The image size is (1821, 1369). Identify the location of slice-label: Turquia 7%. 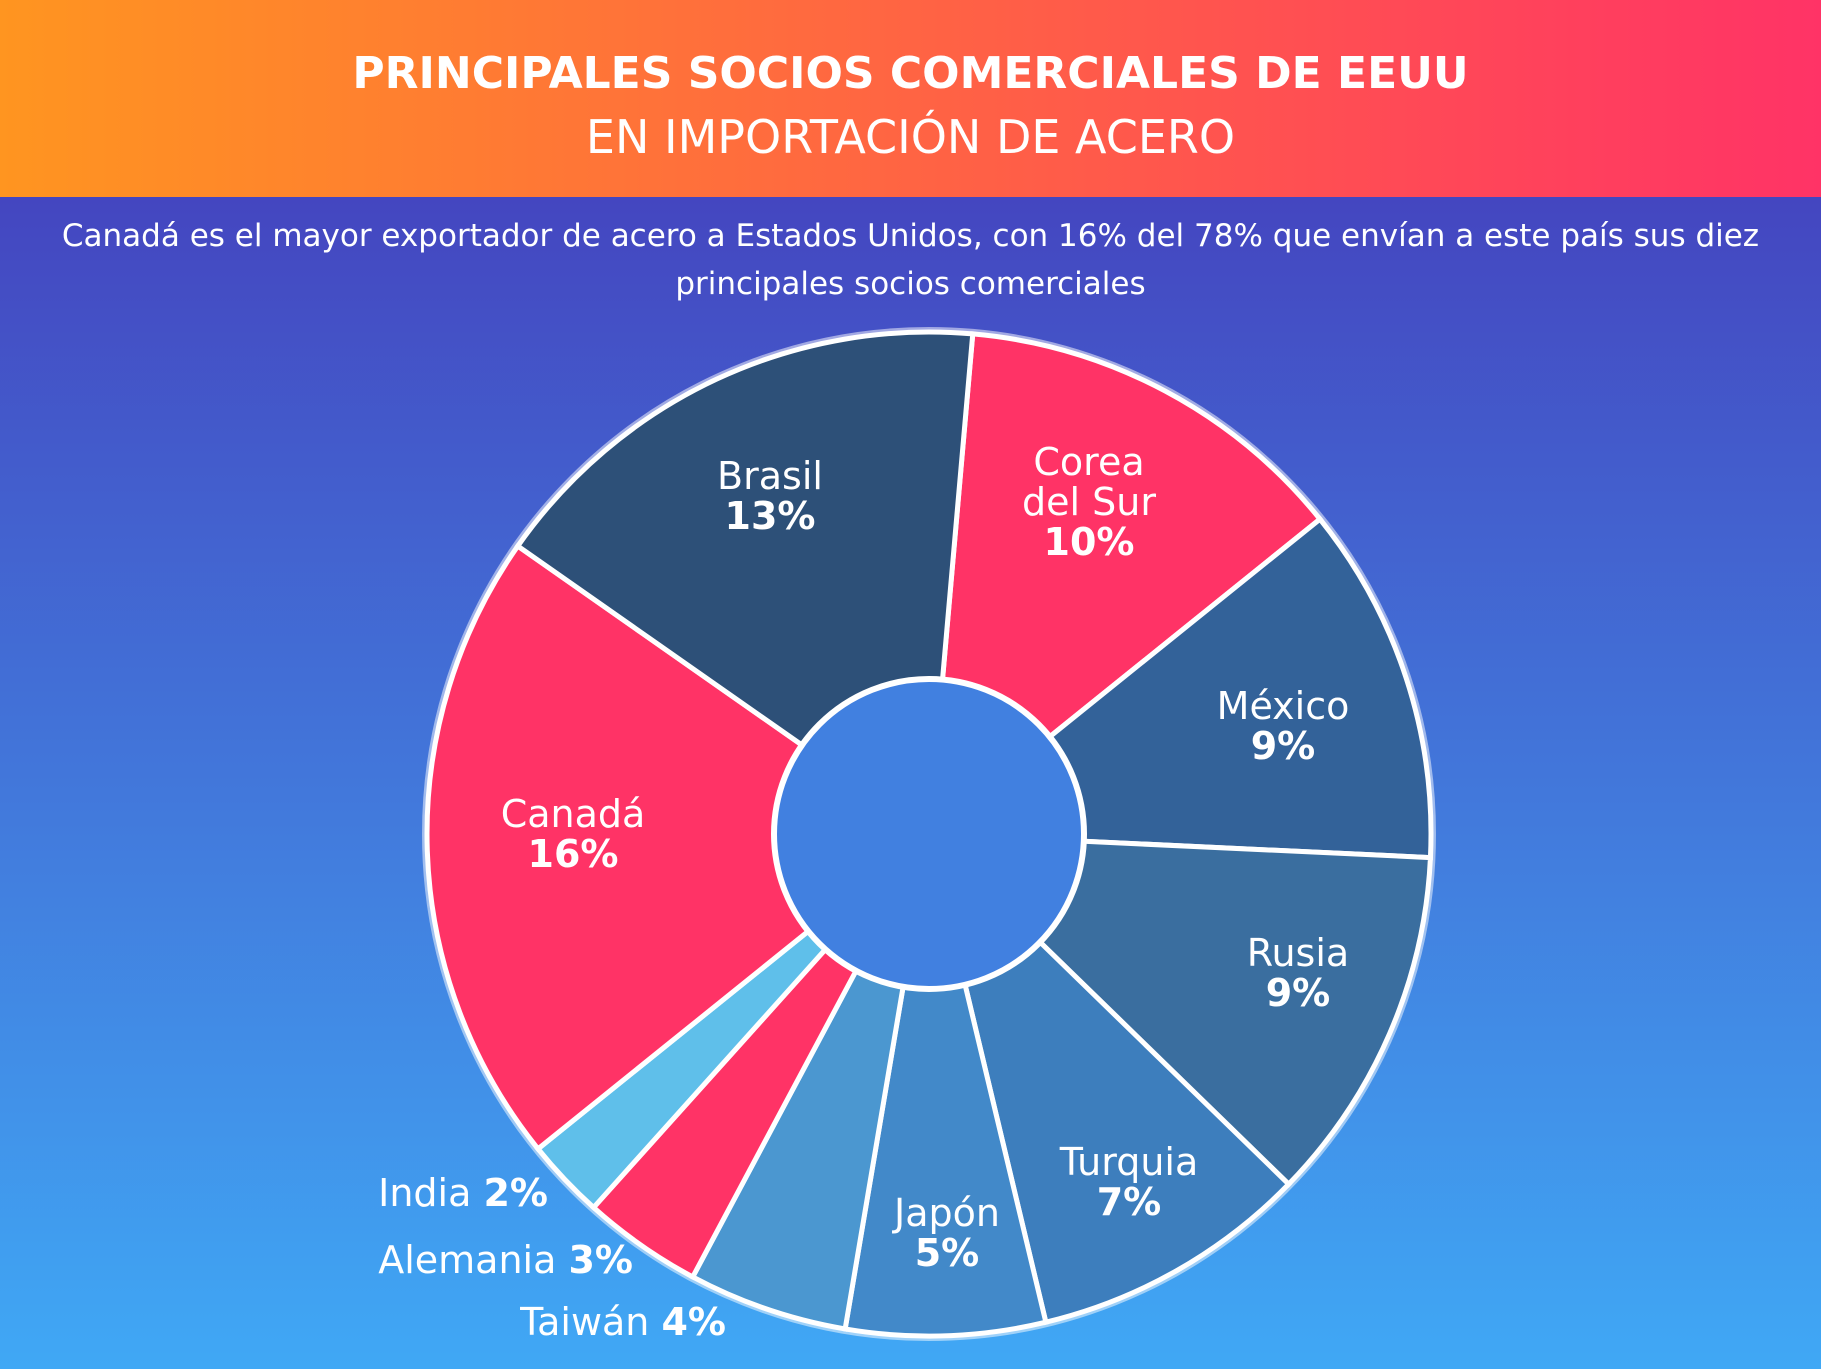
(1129, 1182).